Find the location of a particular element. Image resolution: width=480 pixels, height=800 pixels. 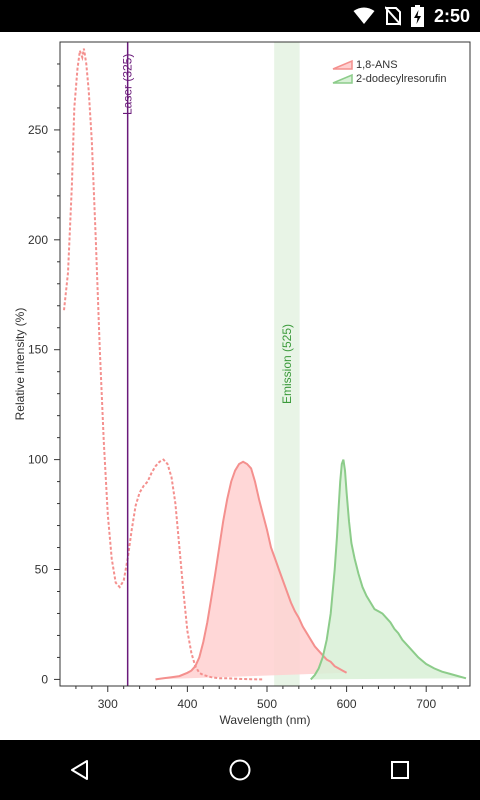

x-tick-label: 300 is located at coordinates (108, 704).